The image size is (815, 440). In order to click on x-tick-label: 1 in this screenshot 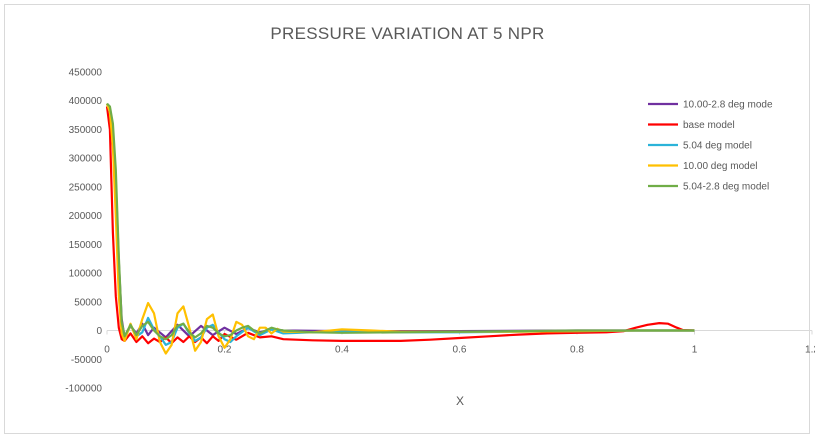, I will do `click(695, 350)`.